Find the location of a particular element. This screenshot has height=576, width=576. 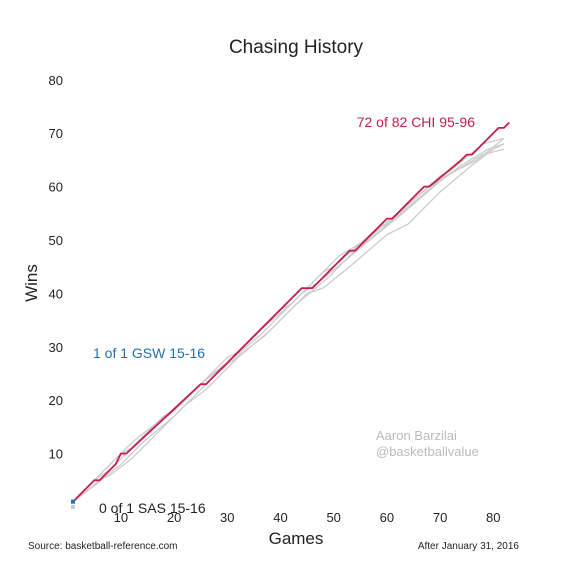

y-tick-20: 20 is located at coordinates (56, 400).